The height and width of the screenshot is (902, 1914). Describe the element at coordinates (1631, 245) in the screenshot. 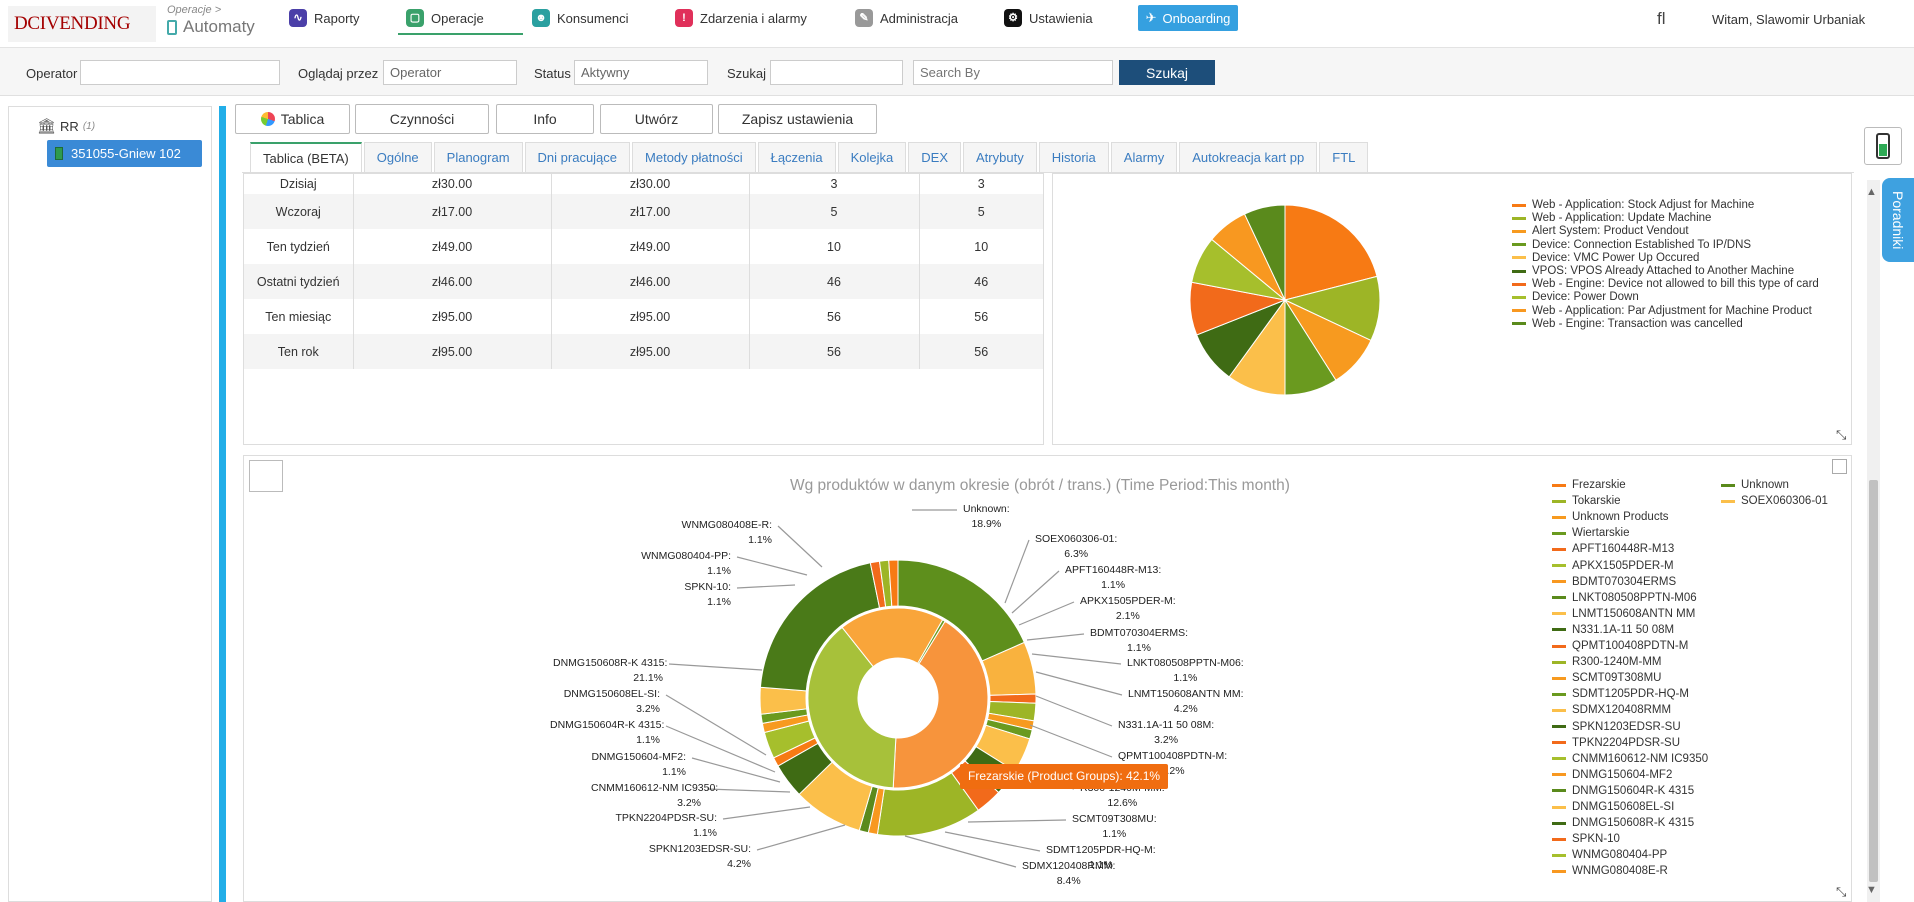

I see `events-legend-item: Device: Connection Established To IP/DNS` at that location.